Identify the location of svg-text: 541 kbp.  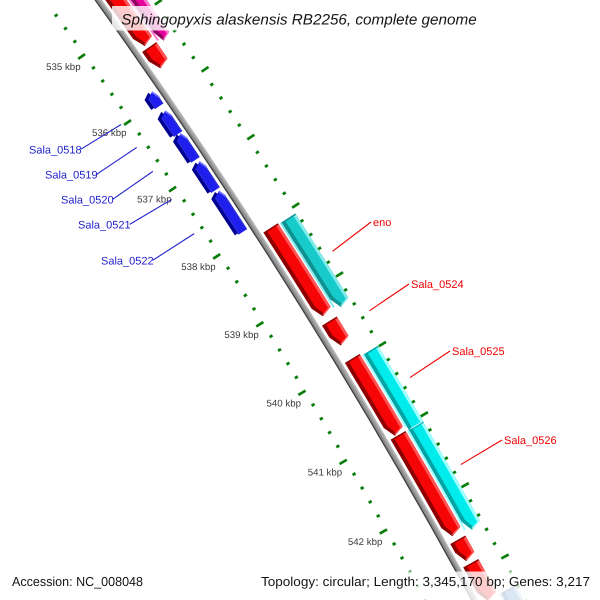
(325, 472).